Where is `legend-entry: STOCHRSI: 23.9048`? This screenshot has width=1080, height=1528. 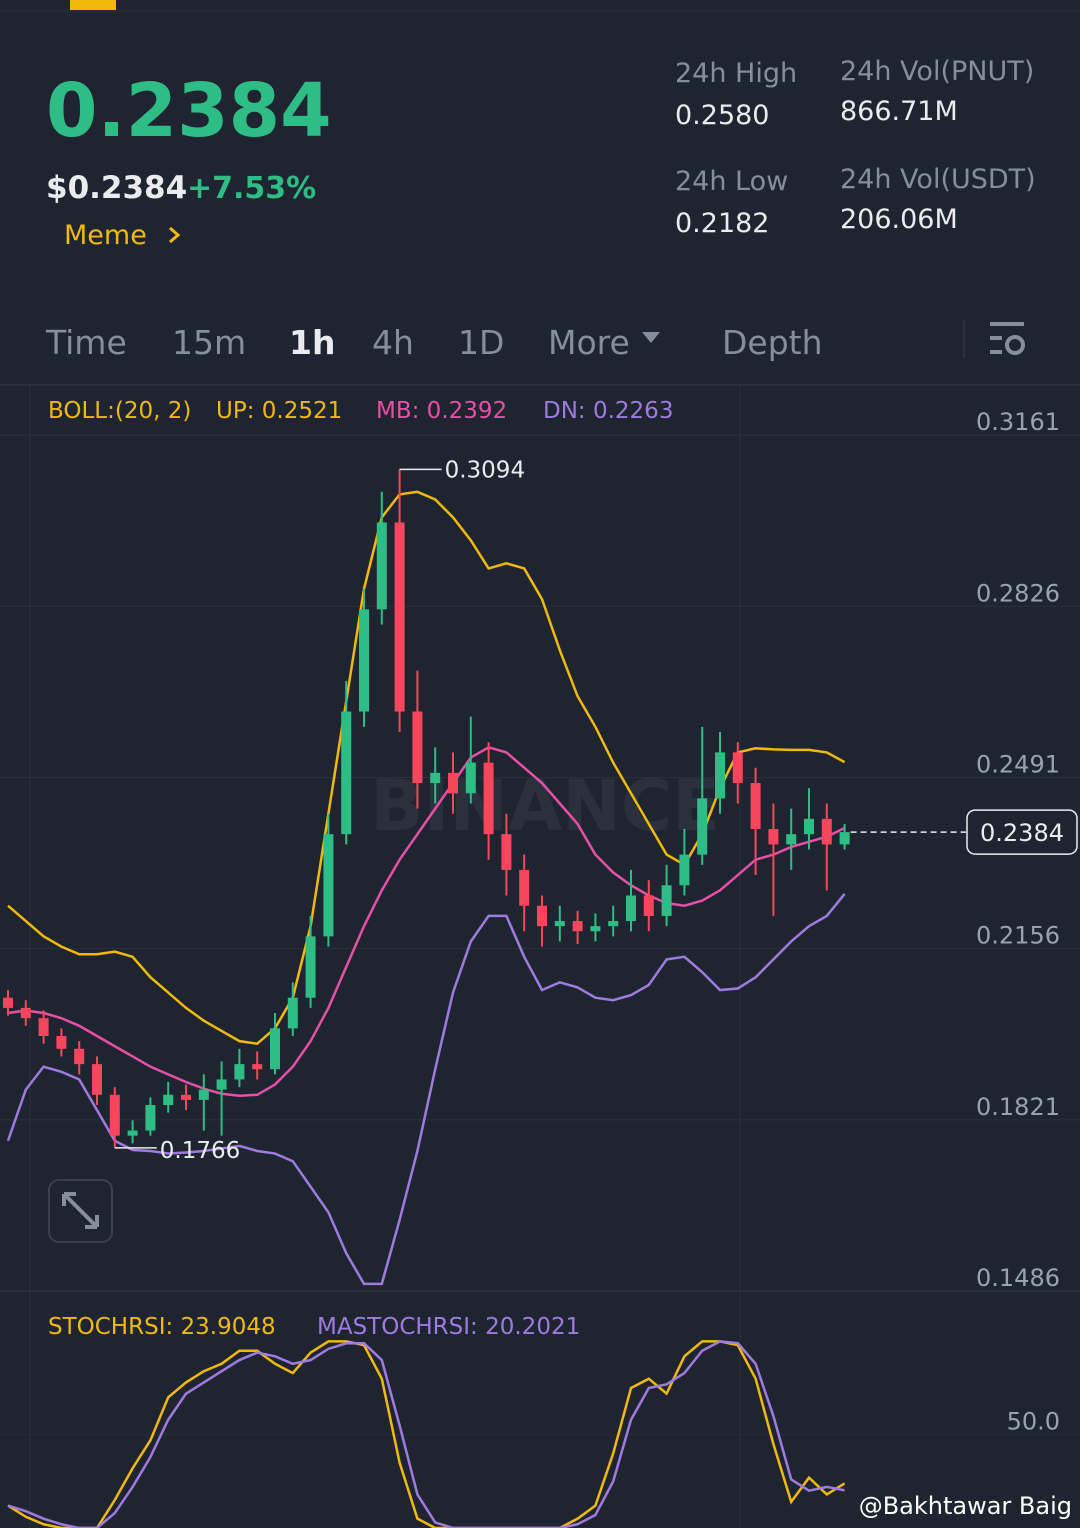
legend-entry: STOCHRSI: 23.9048 is located at coordinates (162, 1327).